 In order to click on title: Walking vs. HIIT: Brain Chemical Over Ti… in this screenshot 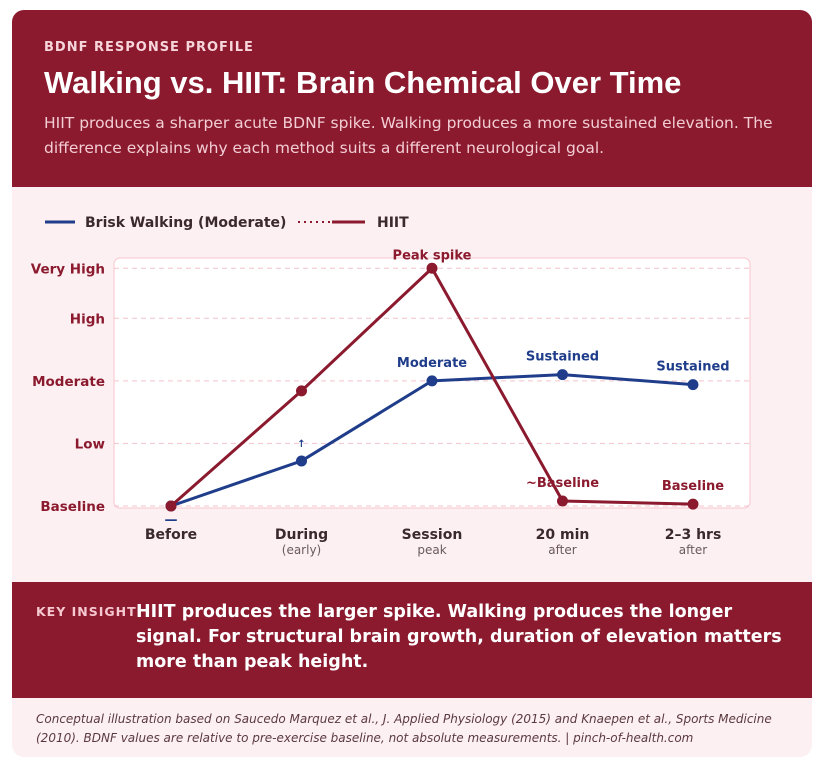, I will do `click(363, 82)`.